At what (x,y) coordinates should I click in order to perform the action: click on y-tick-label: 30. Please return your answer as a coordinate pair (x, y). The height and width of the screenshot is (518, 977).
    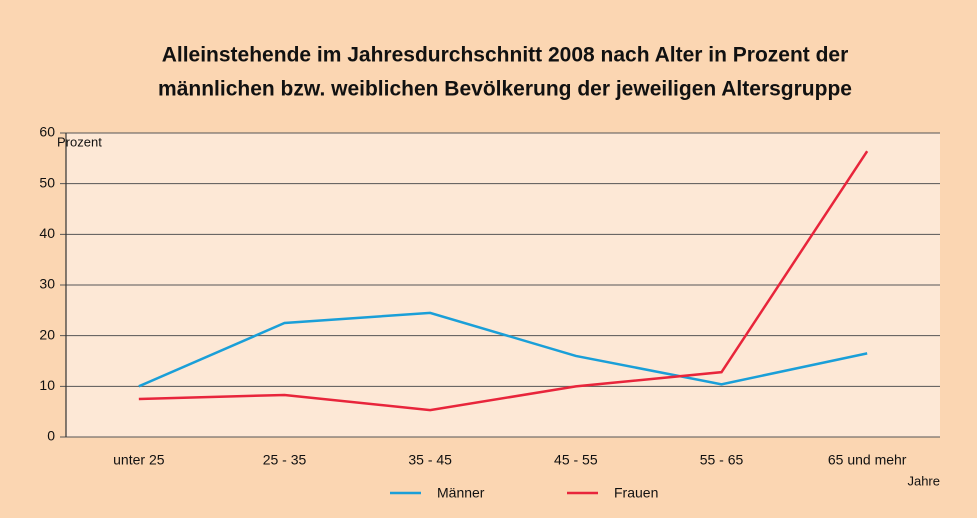
    Looking at the image, I should click on (47, 284).